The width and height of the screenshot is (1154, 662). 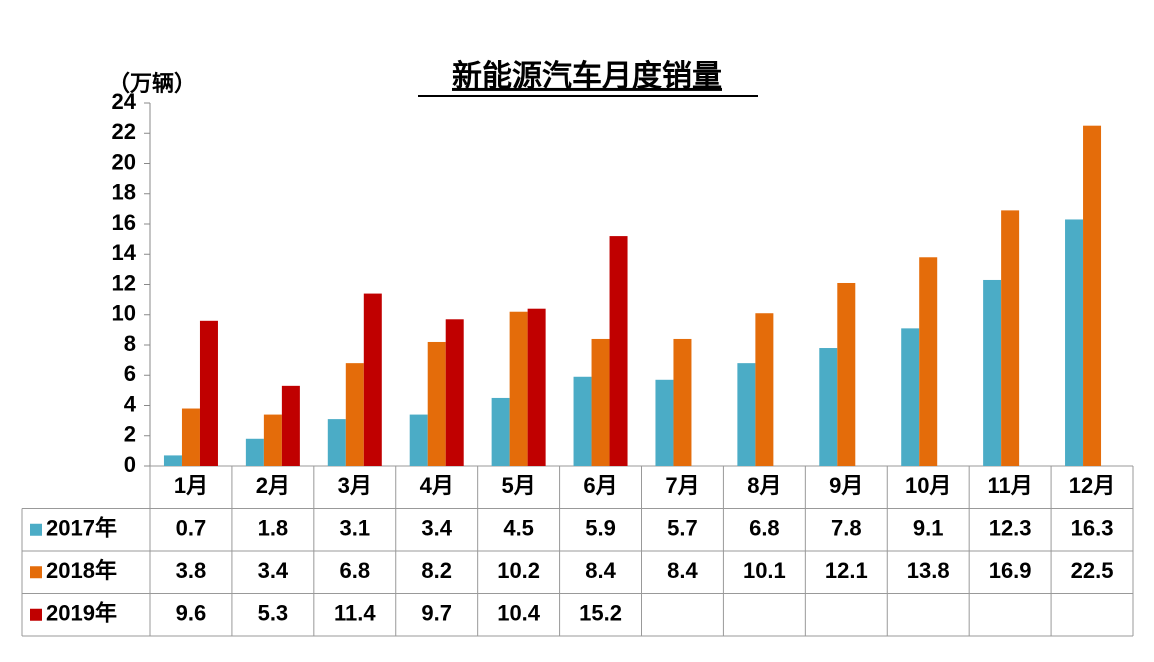 What do you see at coordinates (928, 485) in the screenshot?
I see `x-tick-label: 10月` at bounding box center [928, 485].